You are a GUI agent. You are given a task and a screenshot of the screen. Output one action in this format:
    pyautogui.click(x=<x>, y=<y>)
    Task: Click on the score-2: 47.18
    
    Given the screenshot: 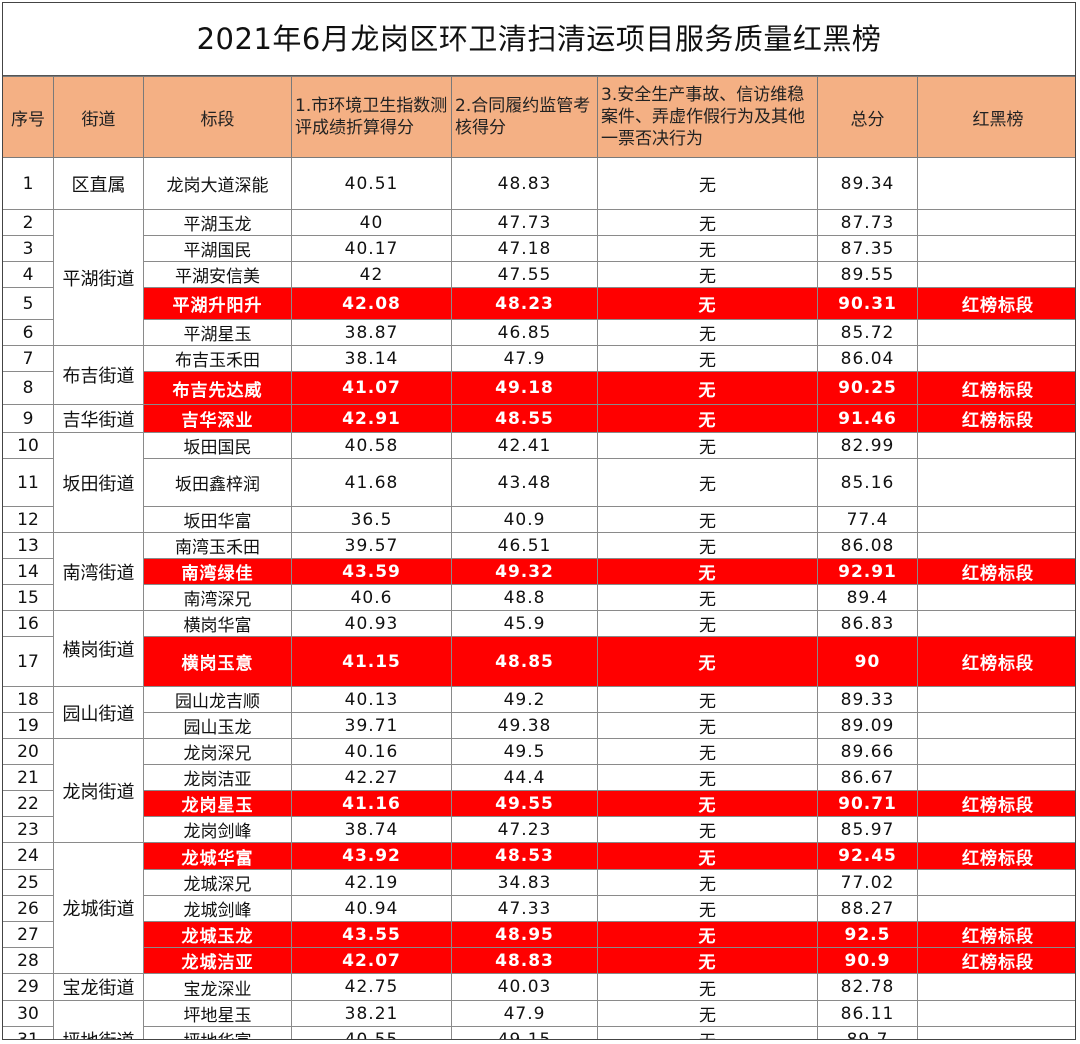 What is the action you would take?
    pyautogui.click(x=524, y=248)
    